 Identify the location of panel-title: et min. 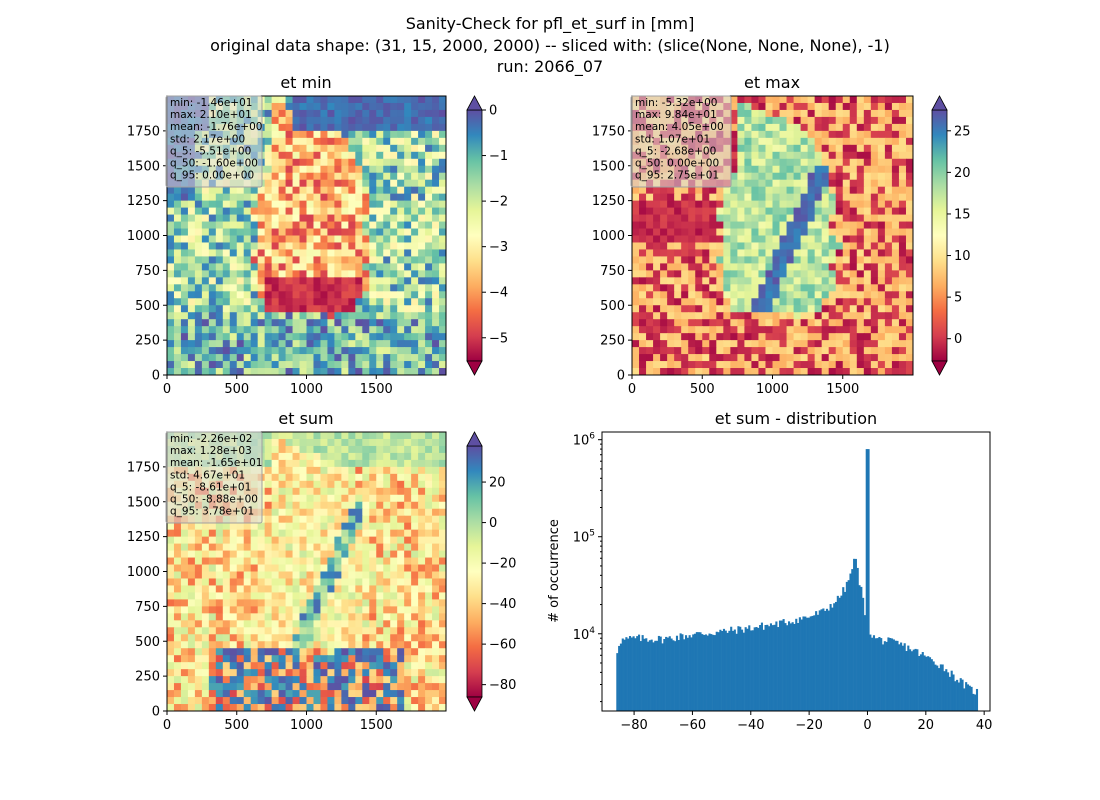
(305, 82).